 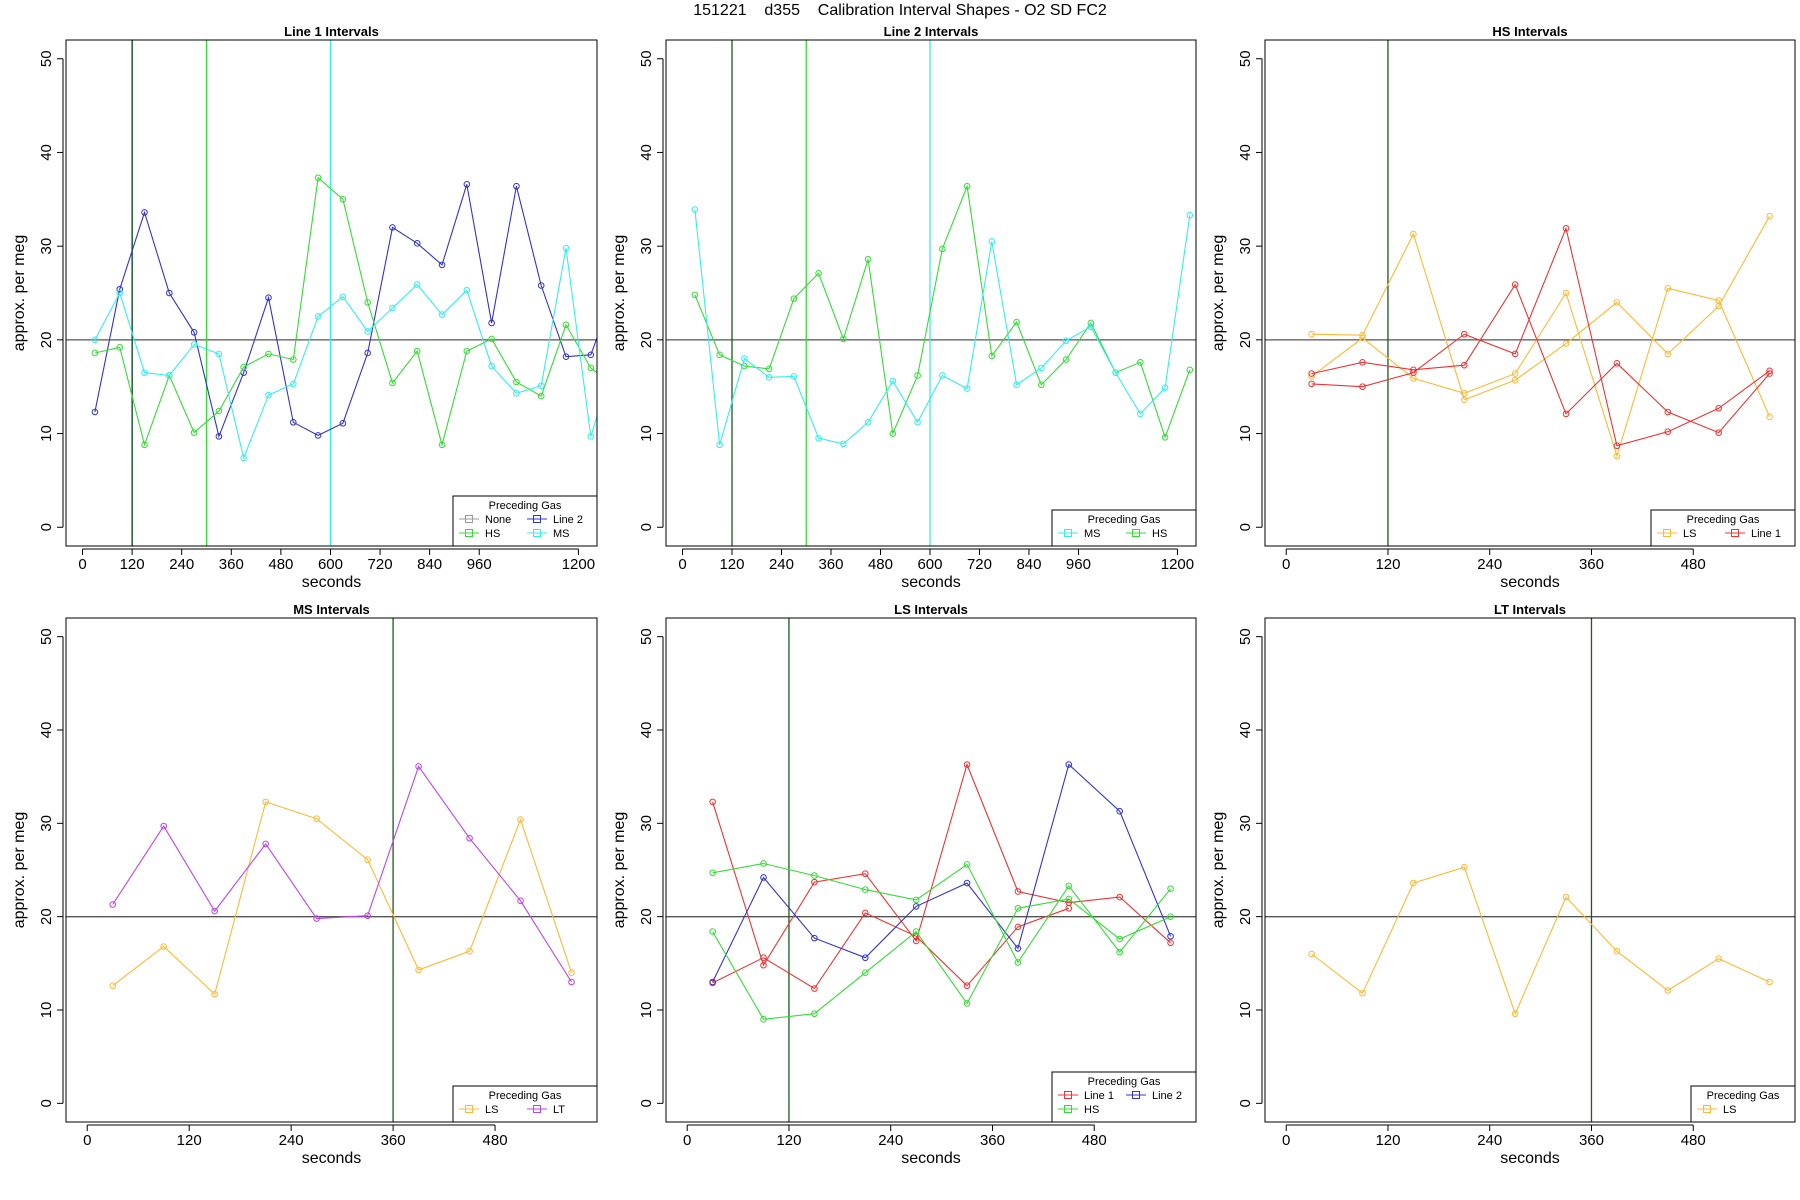 I want to click on legend: Preceding Gas LS Line 1, so click(x=1723, y=528).